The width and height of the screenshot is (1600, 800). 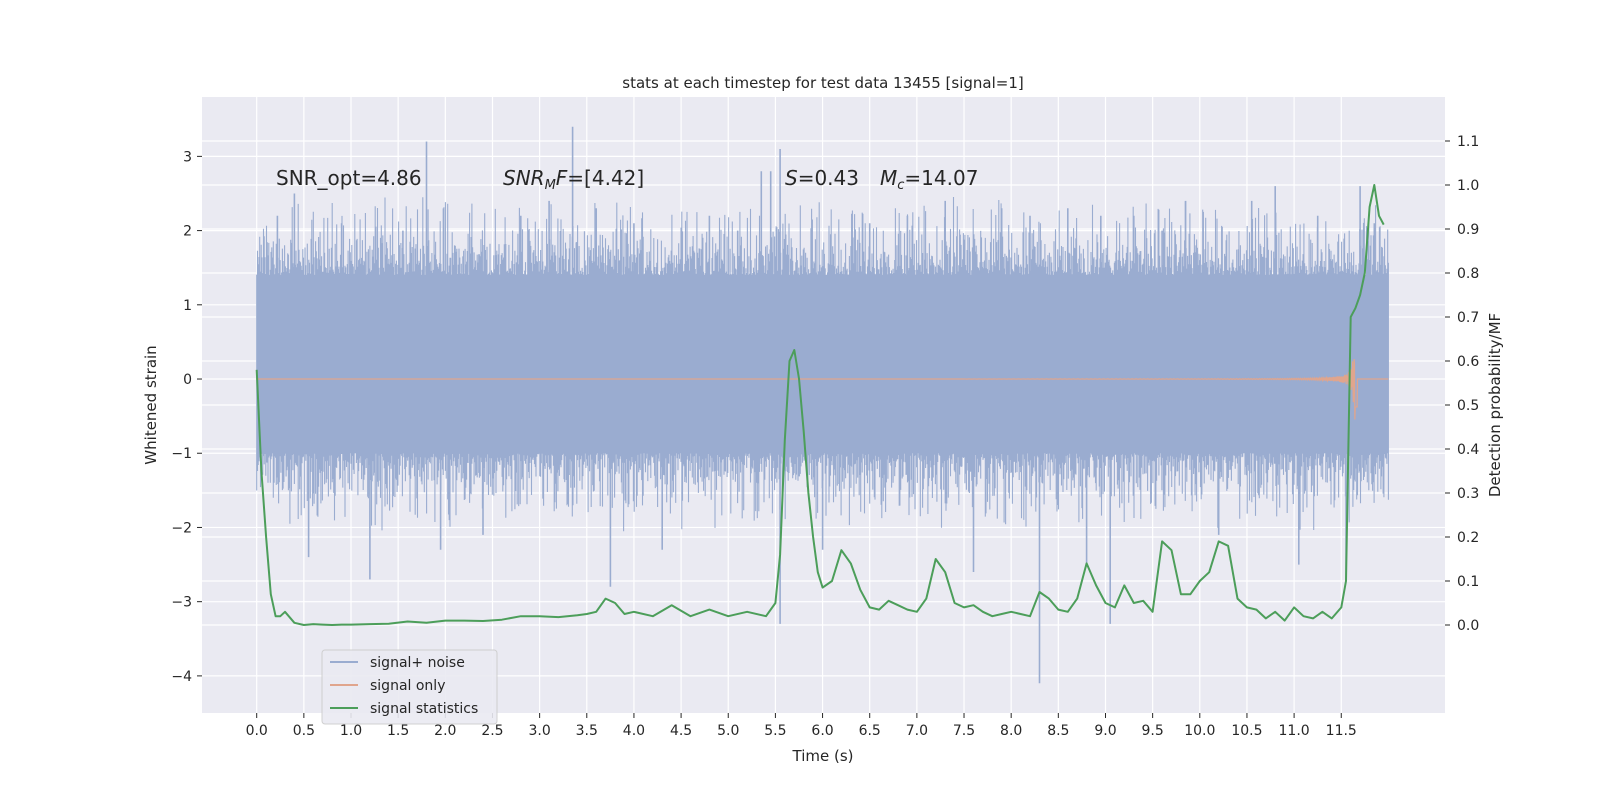 I want to click on x-tick-label: 10.0, so click(x=1199, y=731).